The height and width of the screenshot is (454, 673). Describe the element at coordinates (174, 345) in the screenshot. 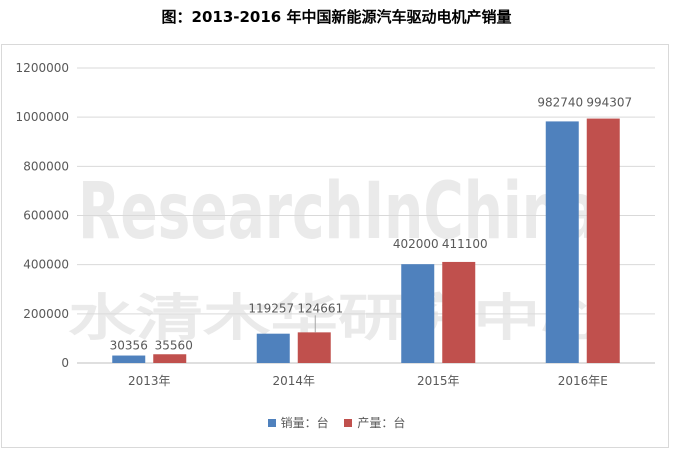

I see `data-label-production: 35560` at that location.